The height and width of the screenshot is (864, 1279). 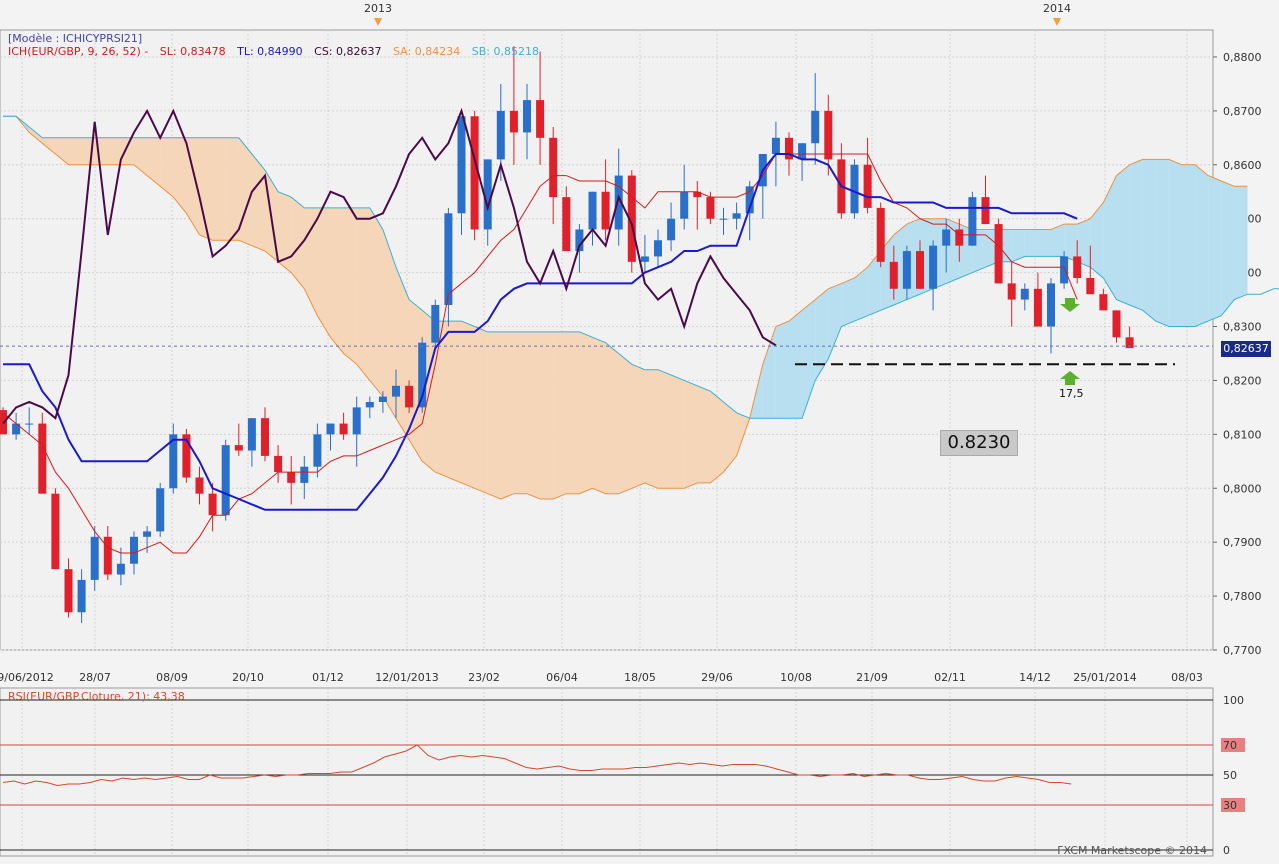 What do you see at coordinates (1230, 805) in the screenshot?
I see `rsi-tick-label: 30` at bounding box center [1230, 805].